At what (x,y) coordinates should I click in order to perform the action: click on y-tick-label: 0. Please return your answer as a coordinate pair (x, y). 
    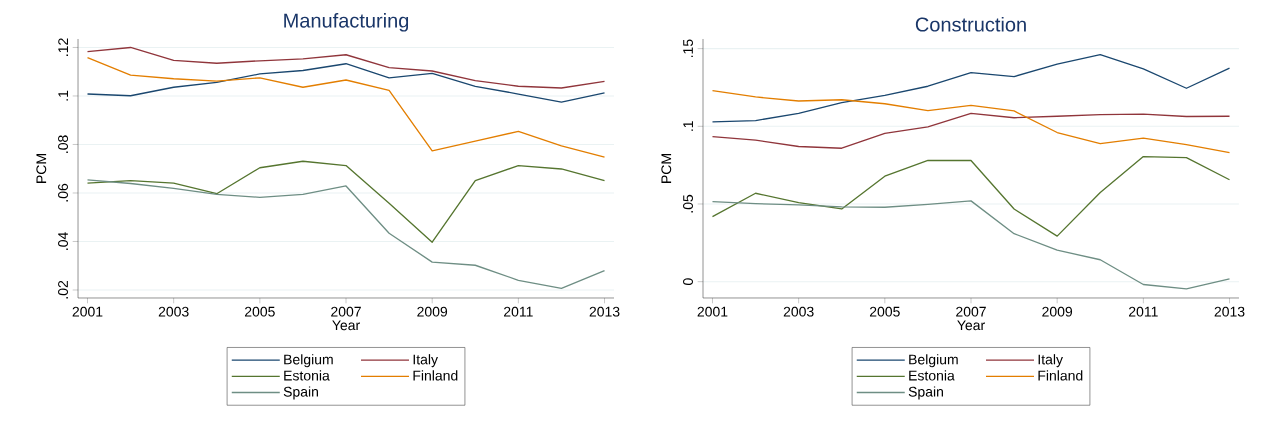
    Looking at the image, I should click on (688, 282).